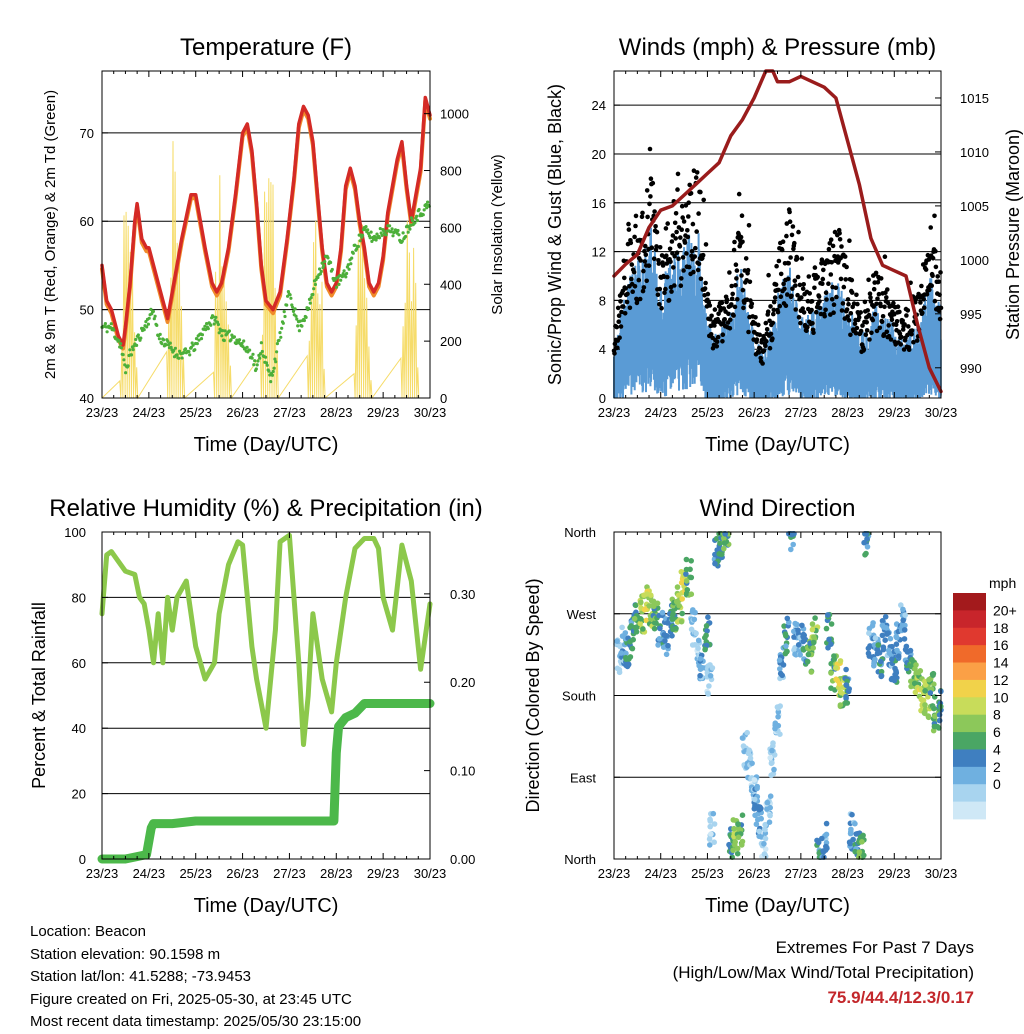 The image size is (1024, 1034). Describe the element at coordinates (555, 234) in the screenshot. I see `wind-ylabel-left: Sonic/Prop Wind & Gust (Blue, Black)` at that location.